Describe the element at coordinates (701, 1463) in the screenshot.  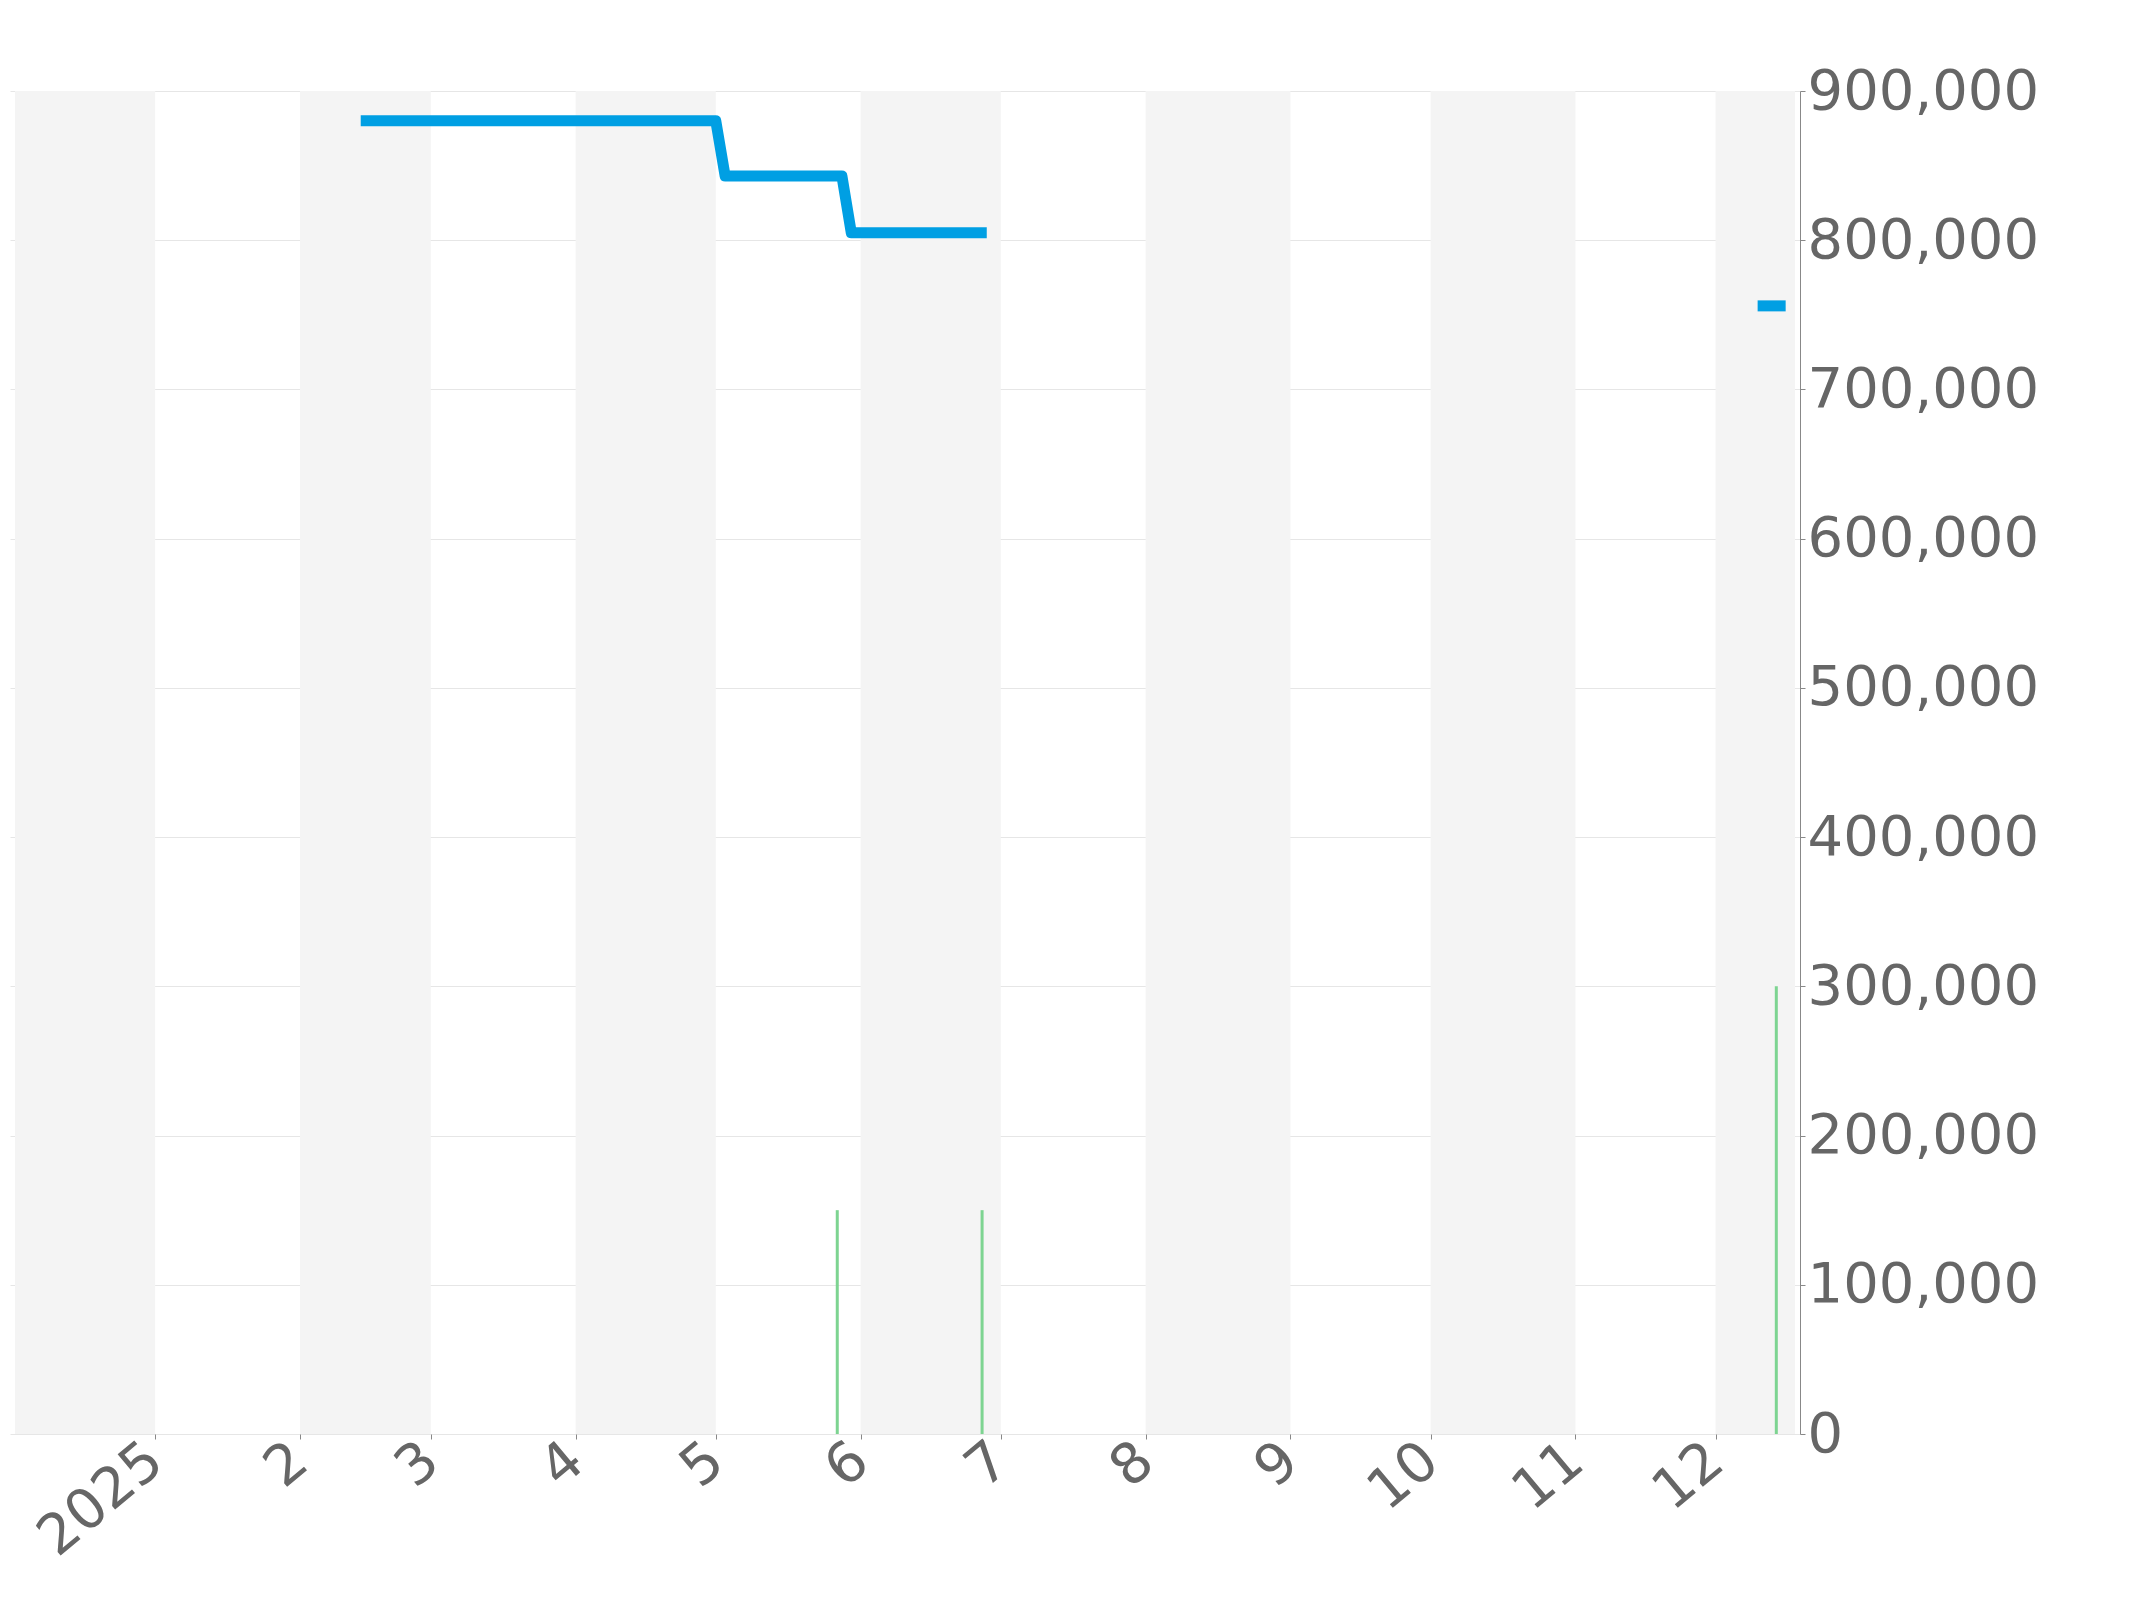
I see `x-tick-label: 5` at that location.